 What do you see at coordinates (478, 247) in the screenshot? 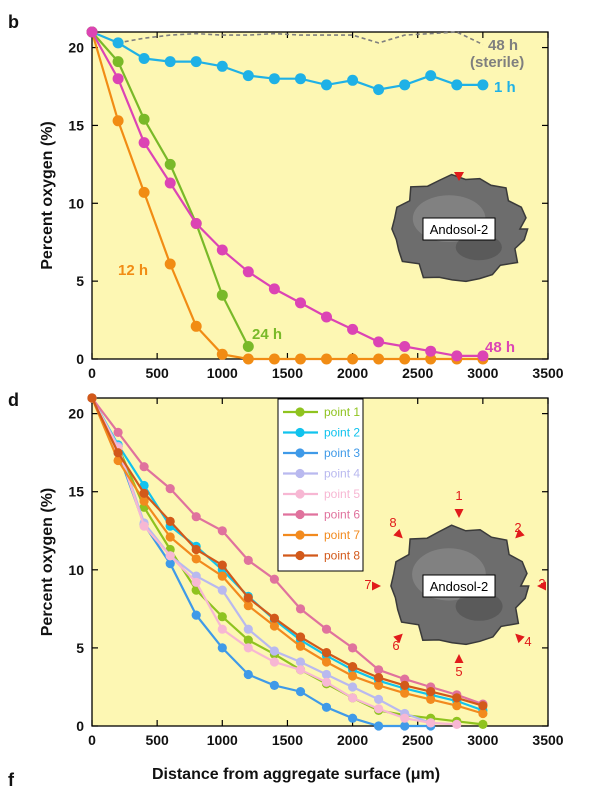
I see `aggregate-shadow` at bounding box center [478, 247].